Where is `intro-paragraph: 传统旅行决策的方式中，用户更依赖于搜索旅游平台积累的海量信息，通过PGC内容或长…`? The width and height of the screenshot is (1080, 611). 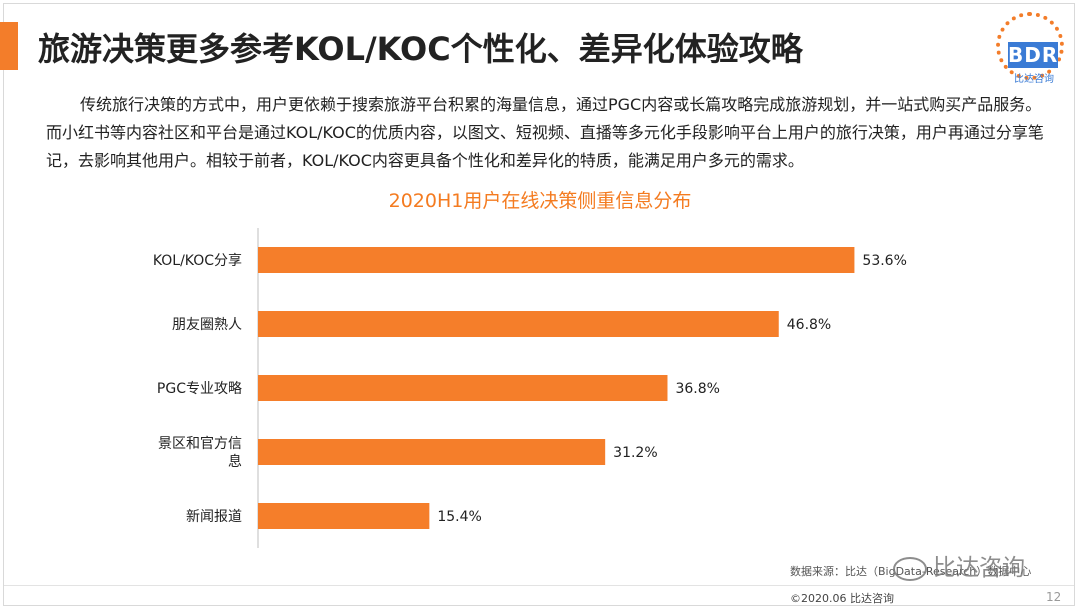
intro-paragraph: 传统旅行决策的方式中，用户更依赖于搜索旅游平台积累的海量信息，通过PGC内容或长… is located at coordinates (545, 132).